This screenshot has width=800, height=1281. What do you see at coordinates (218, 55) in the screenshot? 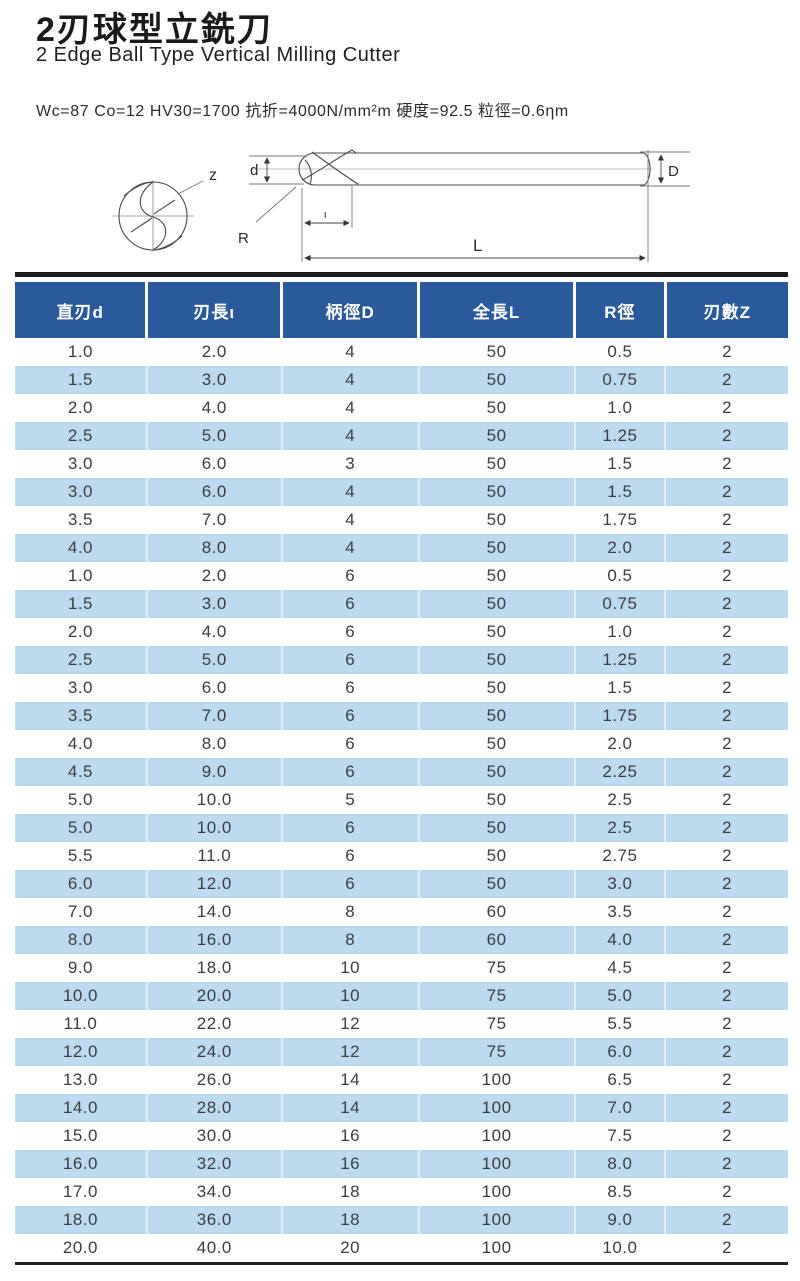
I see `page-subtitle: 2 Edge Ball Type Vertical Milling Cutter` at bounding box center [218, 55].